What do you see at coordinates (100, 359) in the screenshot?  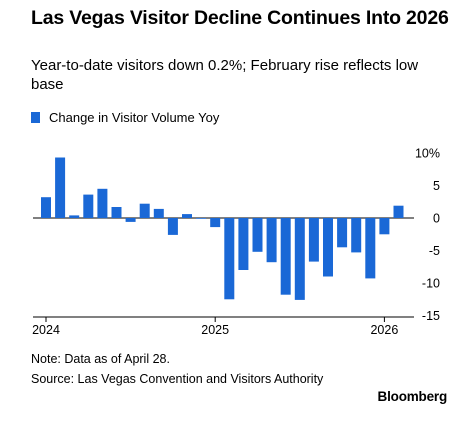 I see `footnote: Note: Data as of April 28.` at bounding box center [100, 359].